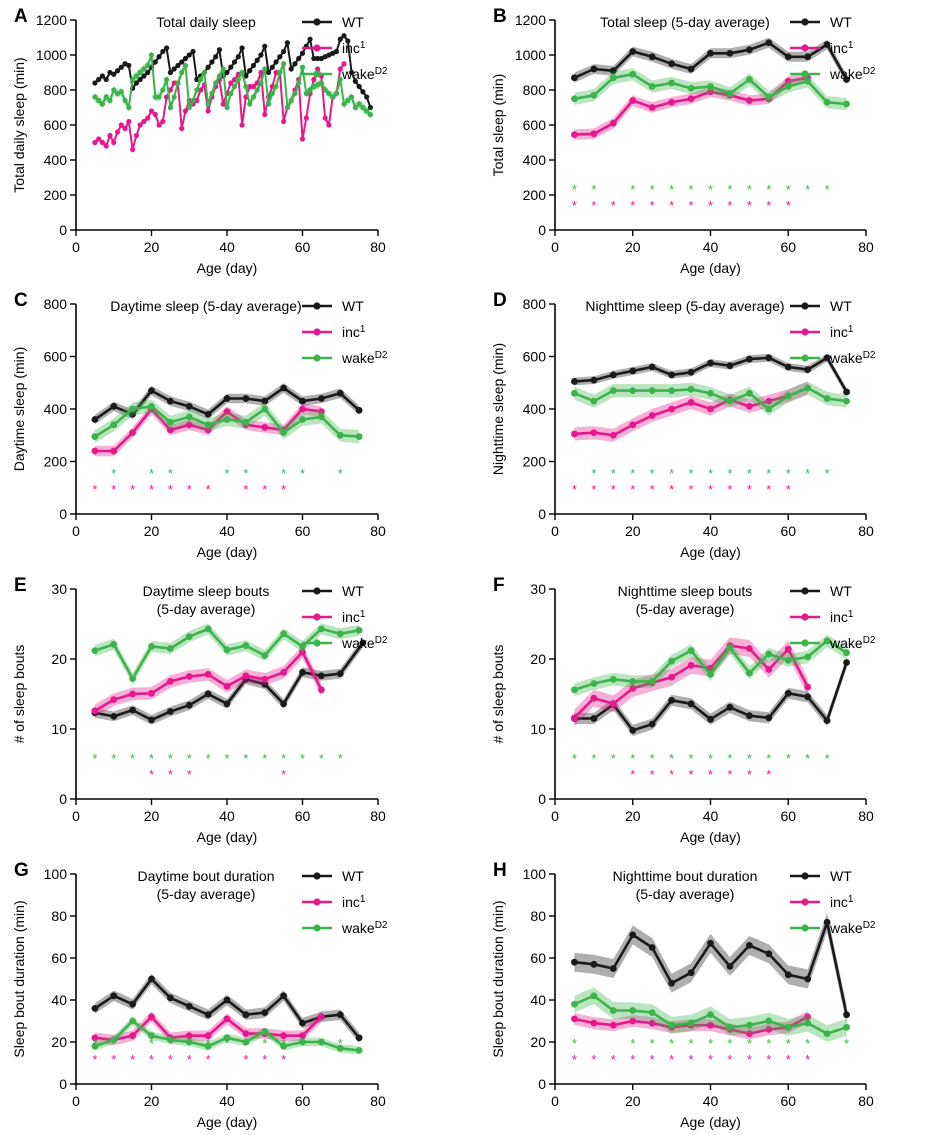 The height and width of the screenshot is (1135, 941). I want to click on legend-item-WT: WT, so click(333, 876).